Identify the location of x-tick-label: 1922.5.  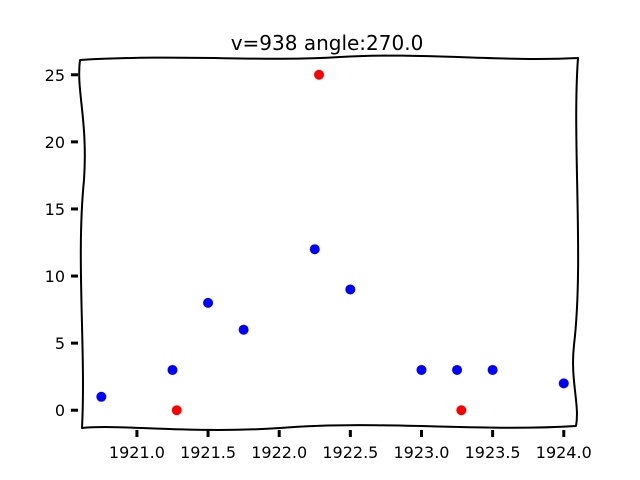
(350, 452).